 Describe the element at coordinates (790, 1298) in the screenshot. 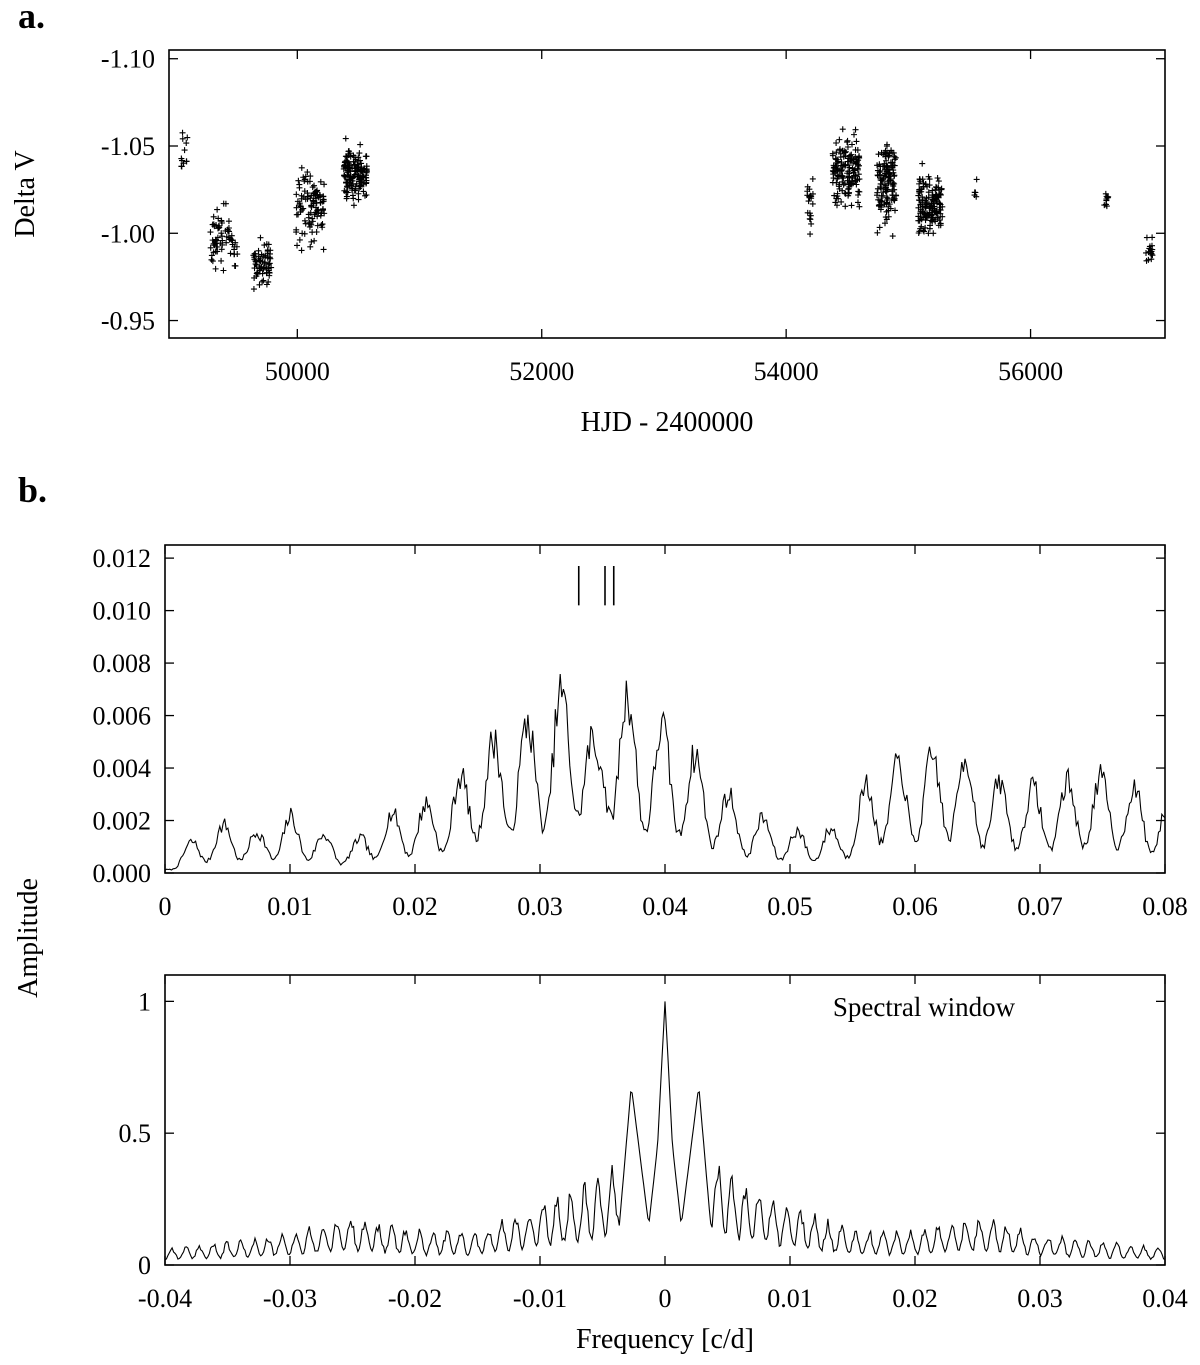

I see `spectral-window-xtick-label: 0.01` at that location.